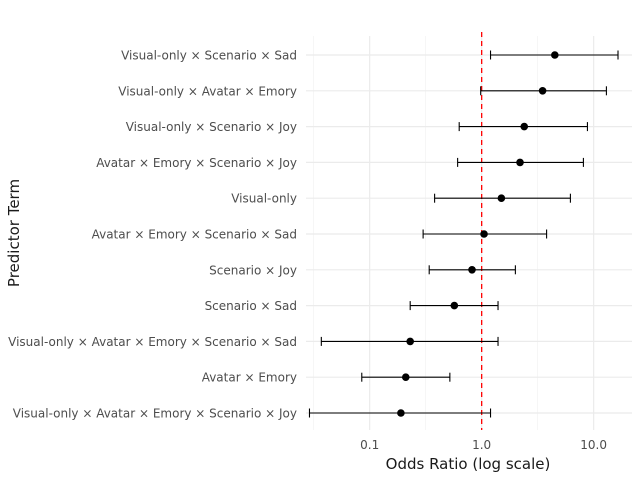 This screenshot has width=640, height=484. Describe the element at coordinates (194, 235) in the screenshot. I see `y-tick-label: Avatar × Emory × Scenario × Sad` at that location.